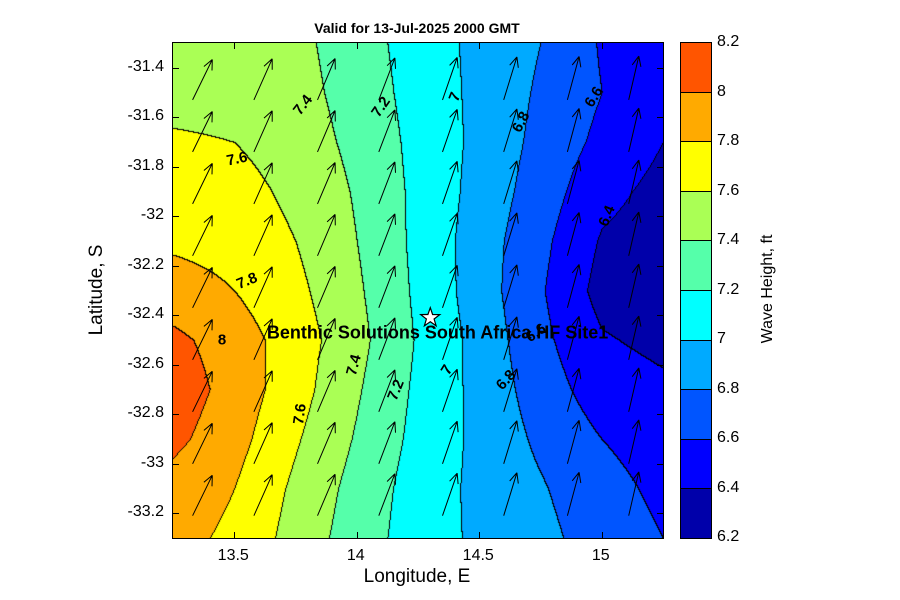 This screenshot has width=900, height=600. Describe the element at coordinates (145, 363) in the screenshot. I see `y-tick-label: -32.6` at that location.